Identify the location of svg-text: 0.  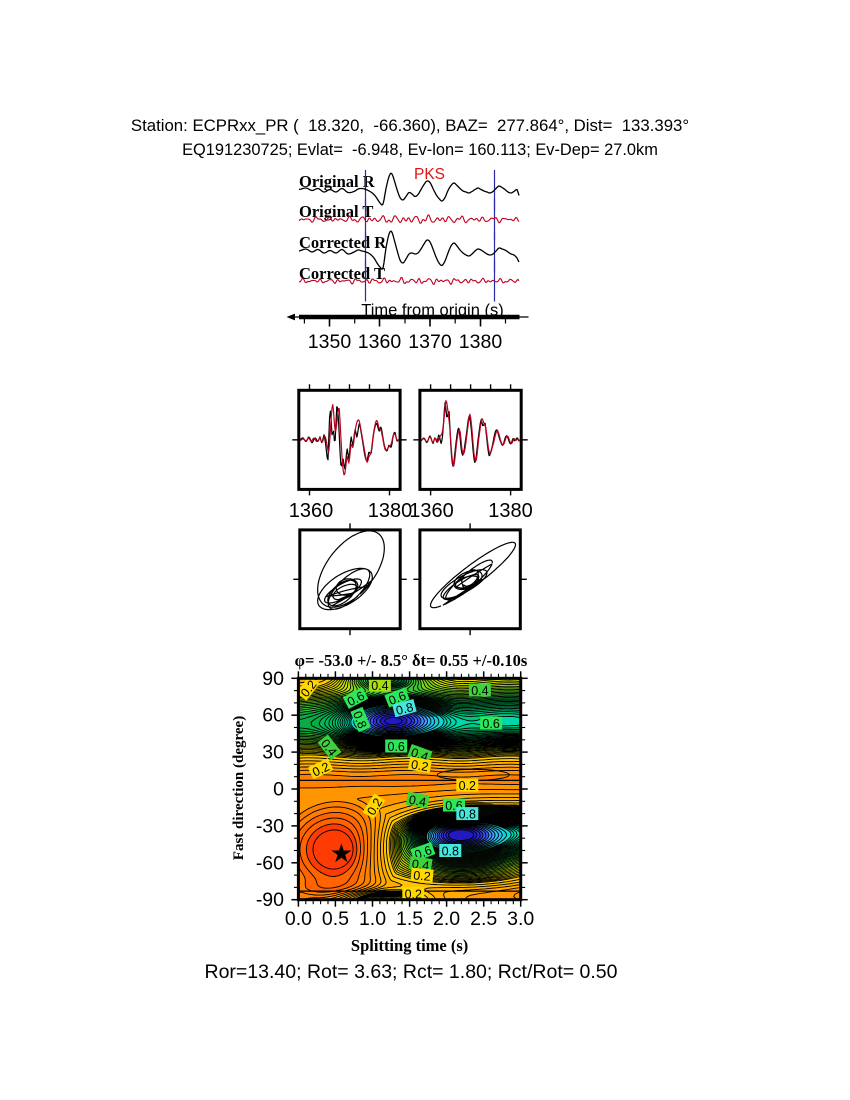
(278, 790).